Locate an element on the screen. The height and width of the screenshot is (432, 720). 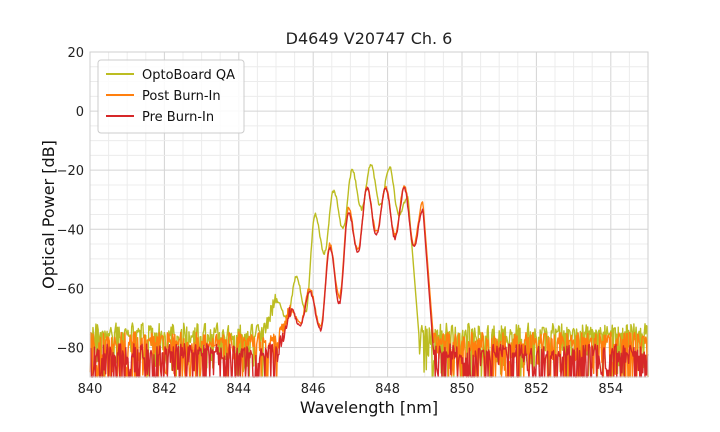
y-tick-label: 0 is located at coordinates (80, 112).